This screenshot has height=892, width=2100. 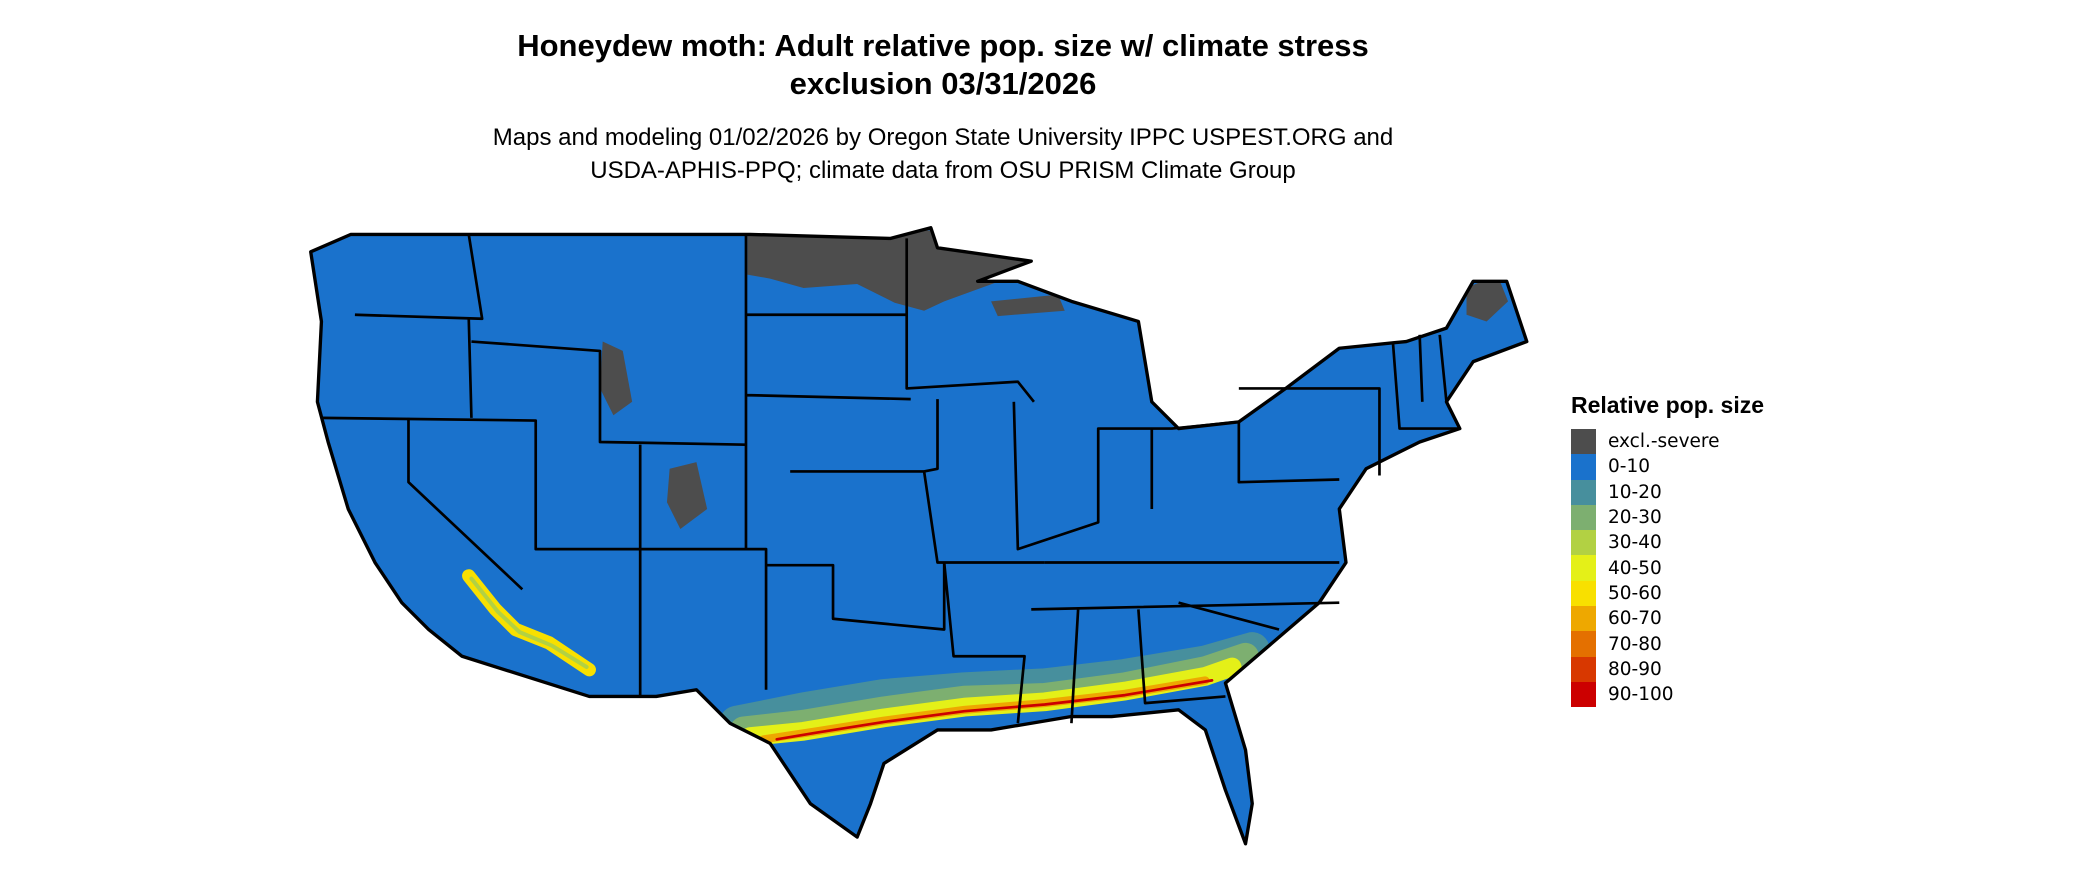 I want to click on legend-item: 40-50, so click(x=1667, y=568).